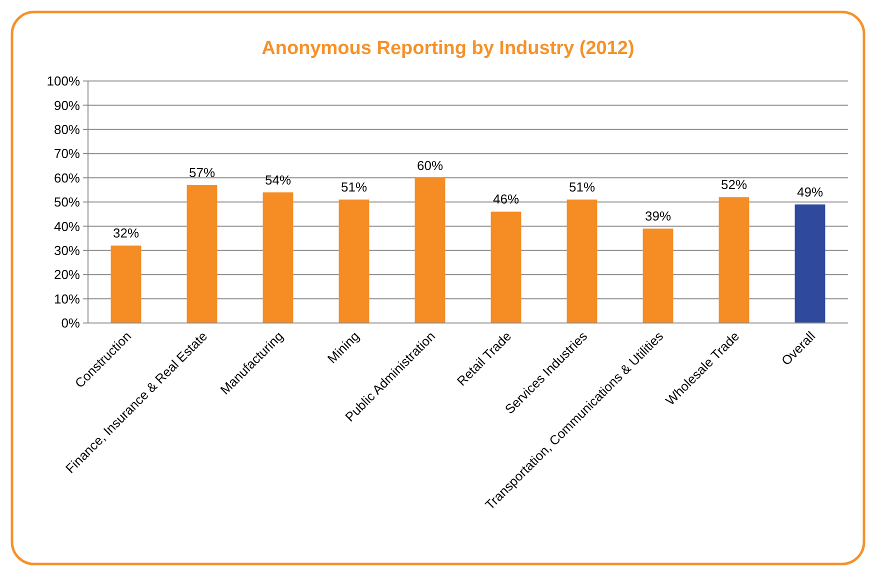 Image resolution: width=877 pixels, height=570 pixels. What do you see at coordinates (658, 216) in the screenshot?
I see `data-label: 39%` at bounding box center [658, 216].